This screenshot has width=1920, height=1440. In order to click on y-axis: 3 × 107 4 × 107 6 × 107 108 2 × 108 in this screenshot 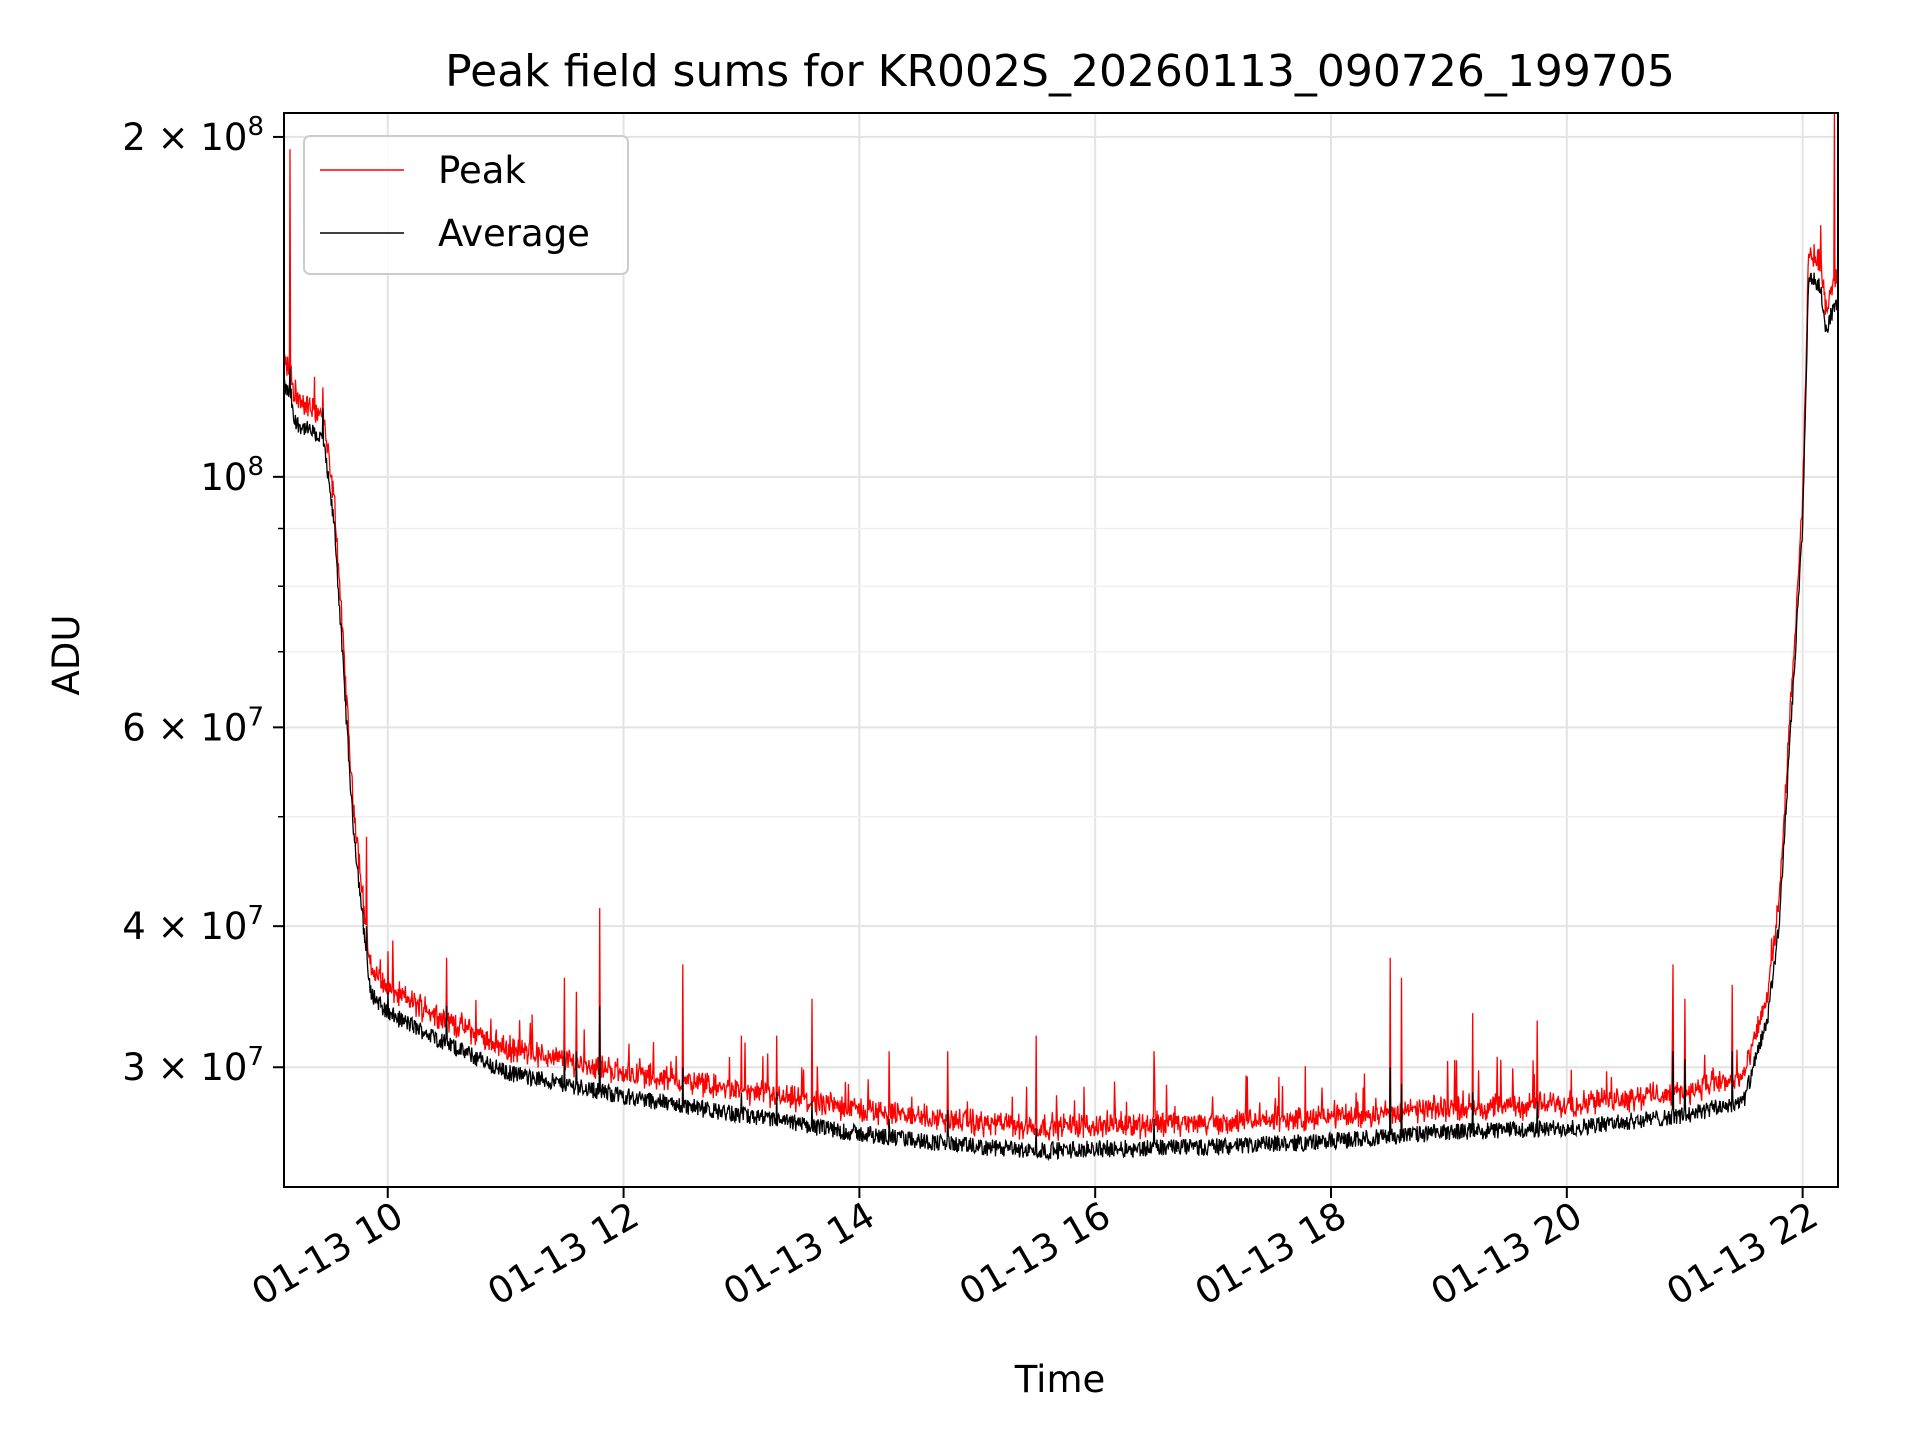, I will do `click(203, 600)`.